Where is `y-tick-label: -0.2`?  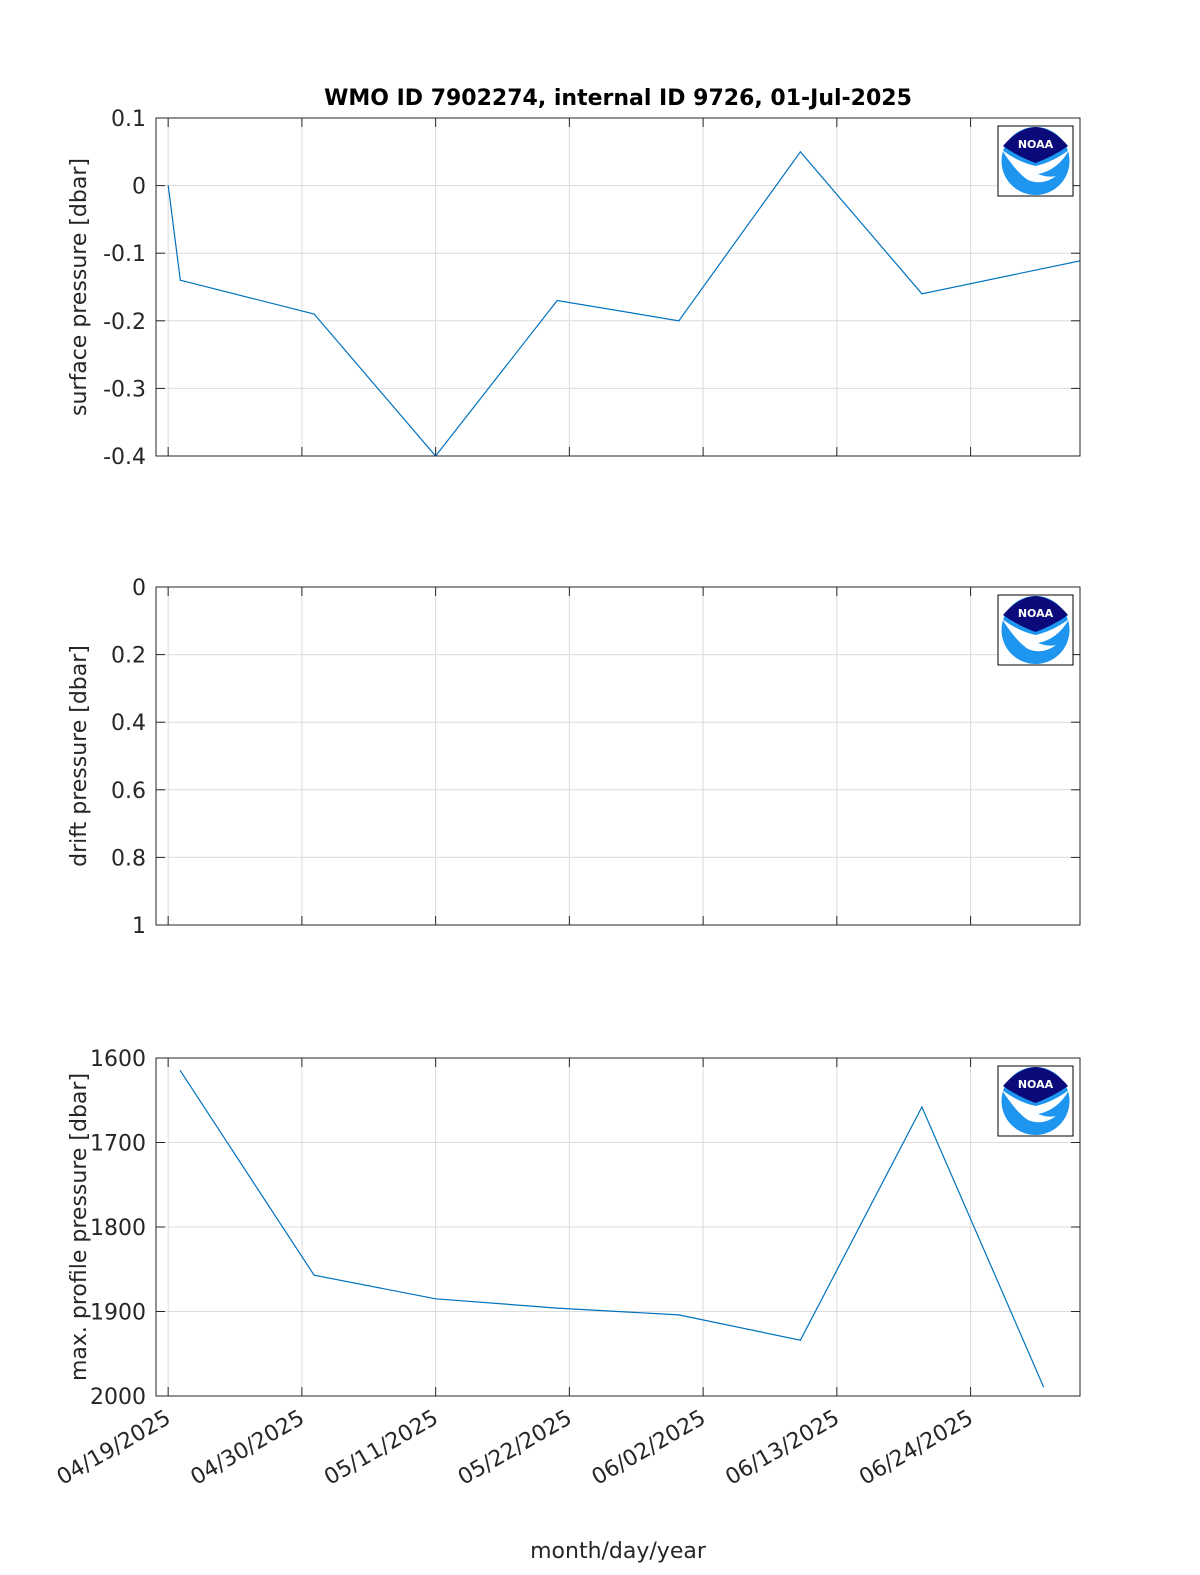 y-tick-label: -0.2 is located at coordinates (124, 322).